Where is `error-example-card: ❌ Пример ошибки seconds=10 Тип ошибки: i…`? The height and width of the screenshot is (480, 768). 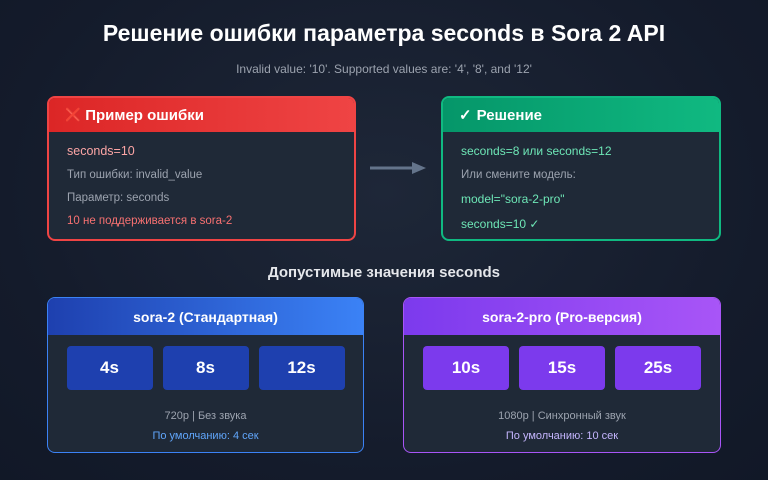 error-example-card: ❌ Пример ошибки seconds=10 Тип ошибки: i… is located at coordinates (201, 168).